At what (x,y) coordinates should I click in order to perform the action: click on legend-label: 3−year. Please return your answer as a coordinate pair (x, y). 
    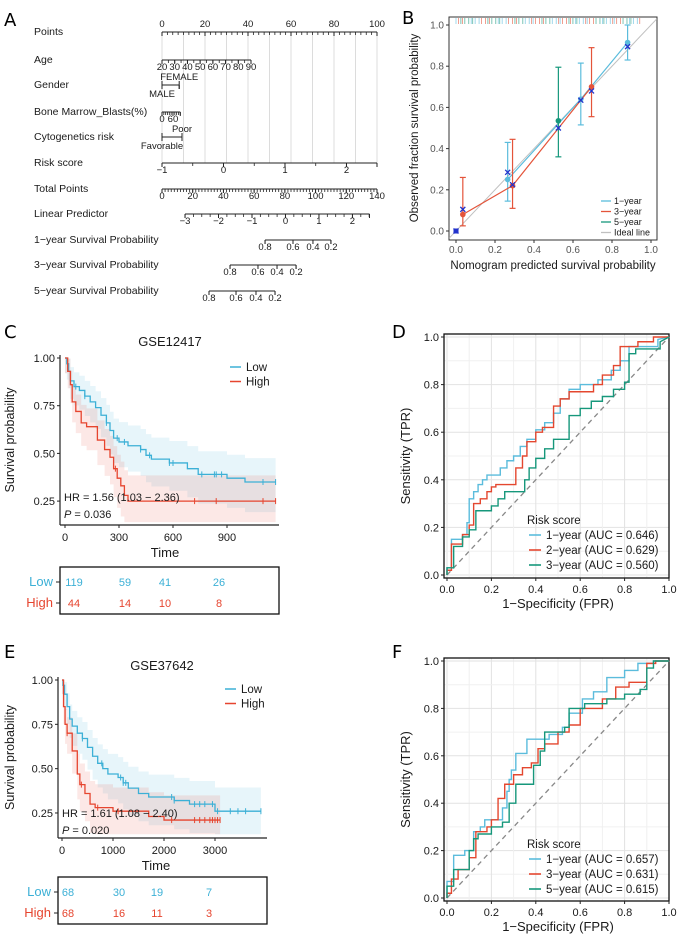
    Looking at the image, I should click on (628, 212).